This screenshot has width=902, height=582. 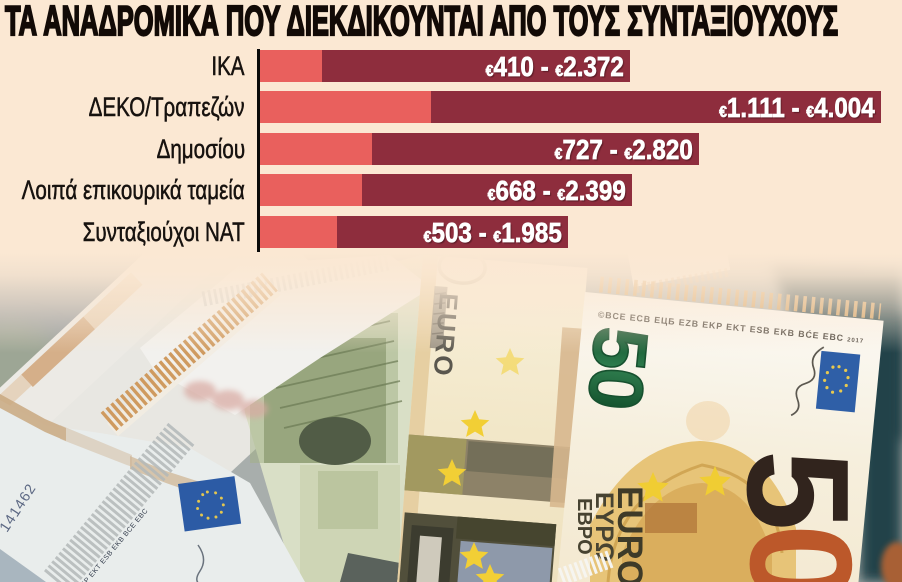 What do you see at coordinates (798, 490) in the screenshot?
I see `svg-text: 5` at bounding box center [798, 490].